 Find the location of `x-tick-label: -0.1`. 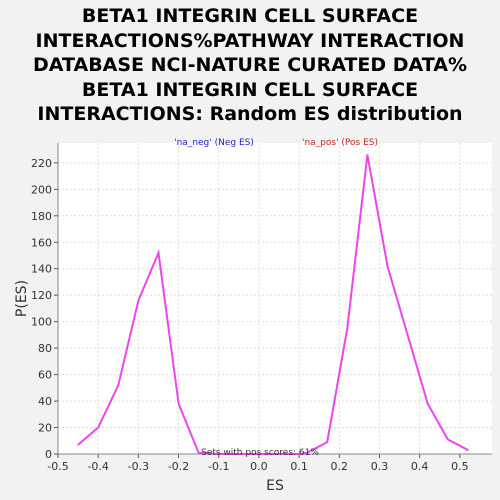

x-tick-label: -0.1 is located at coordinates (218, 466).